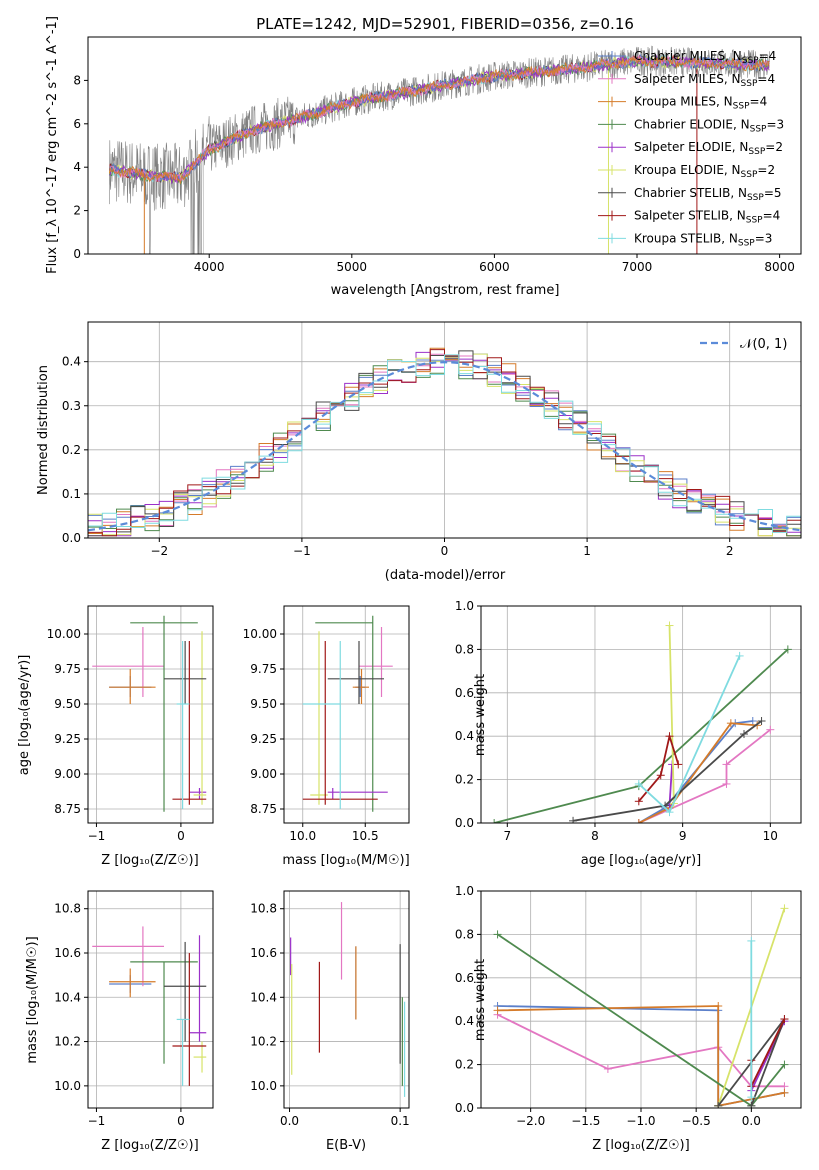  I want to click on legend-suffix: =5, so click(773, 193).